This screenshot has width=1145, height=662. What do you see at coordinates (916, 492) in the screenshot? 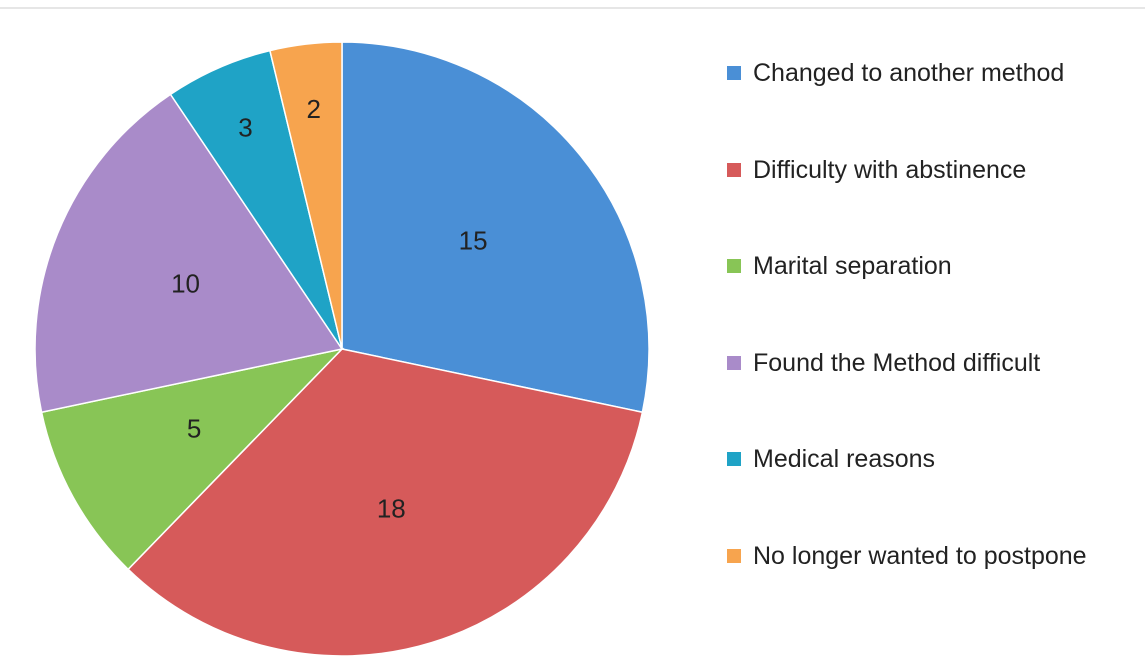
I see `legend-item: Medical reasons` at bounding box center [916, 492].